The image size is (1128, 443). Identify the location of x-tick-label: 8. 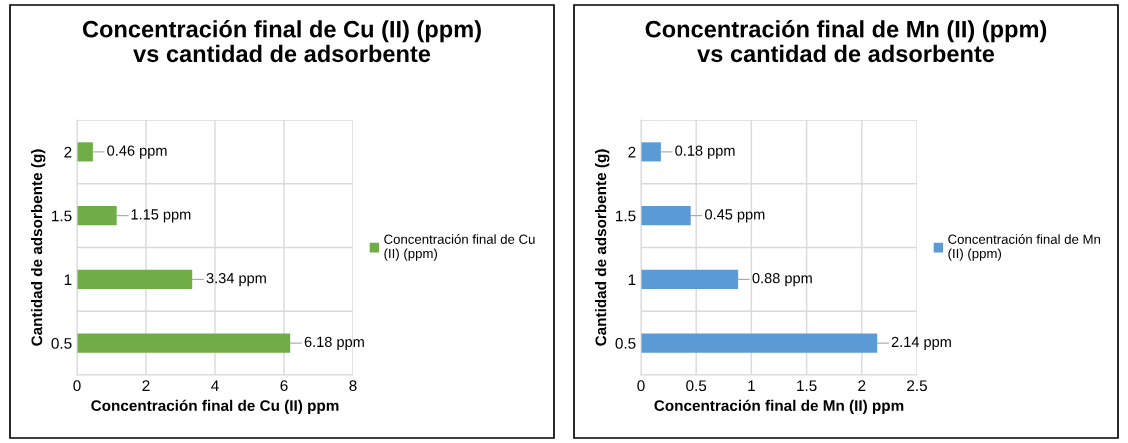
(353, 386).